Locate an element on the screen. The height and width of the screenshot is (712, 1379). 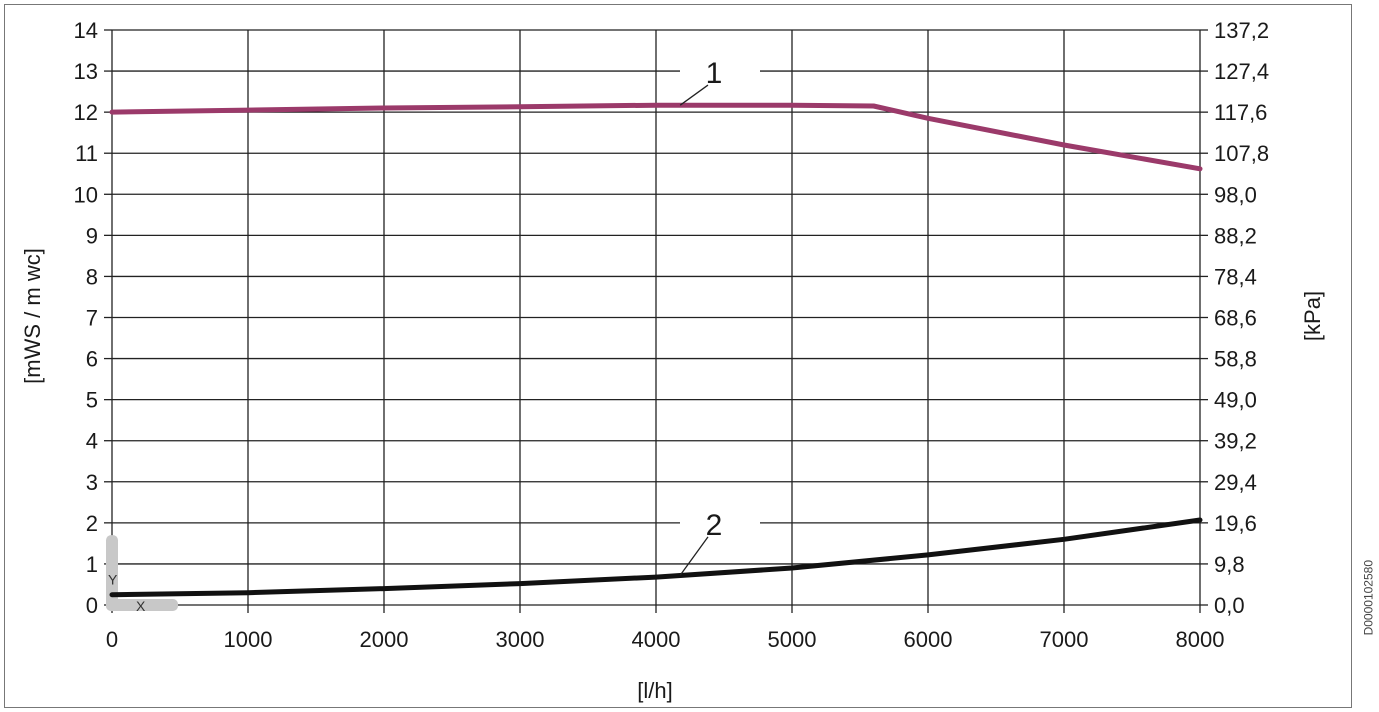
inset-y-letter: Y is located at coordinates (113, 579).